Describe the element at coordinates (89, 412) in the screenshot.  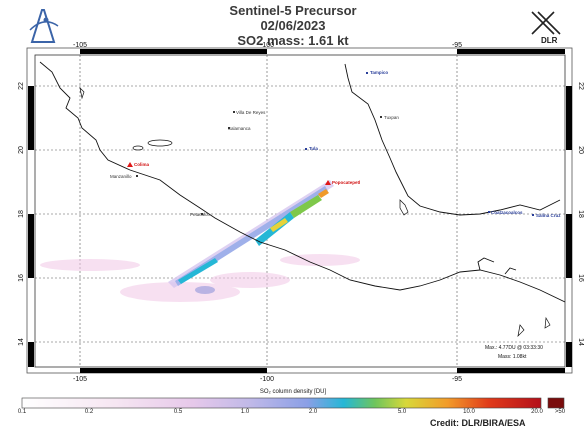
I see `colorbar-label-0-2: 0.2` at that location.